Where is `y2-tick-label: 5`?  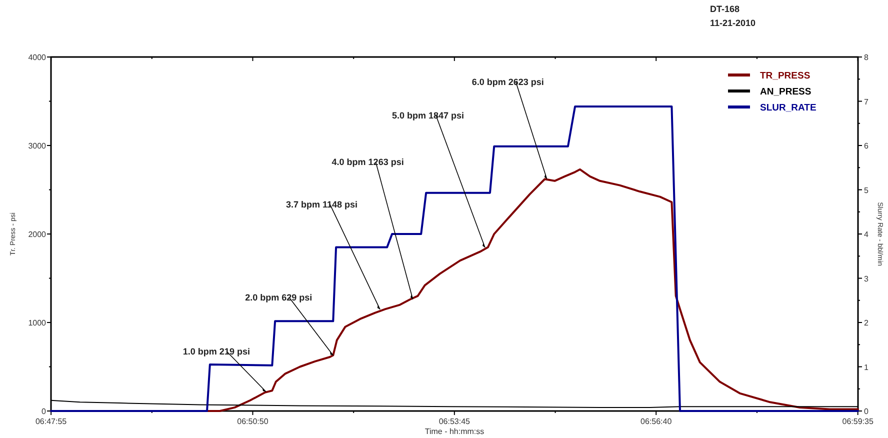
y2-tick-label: 5 is located at coordinates (866, 190).